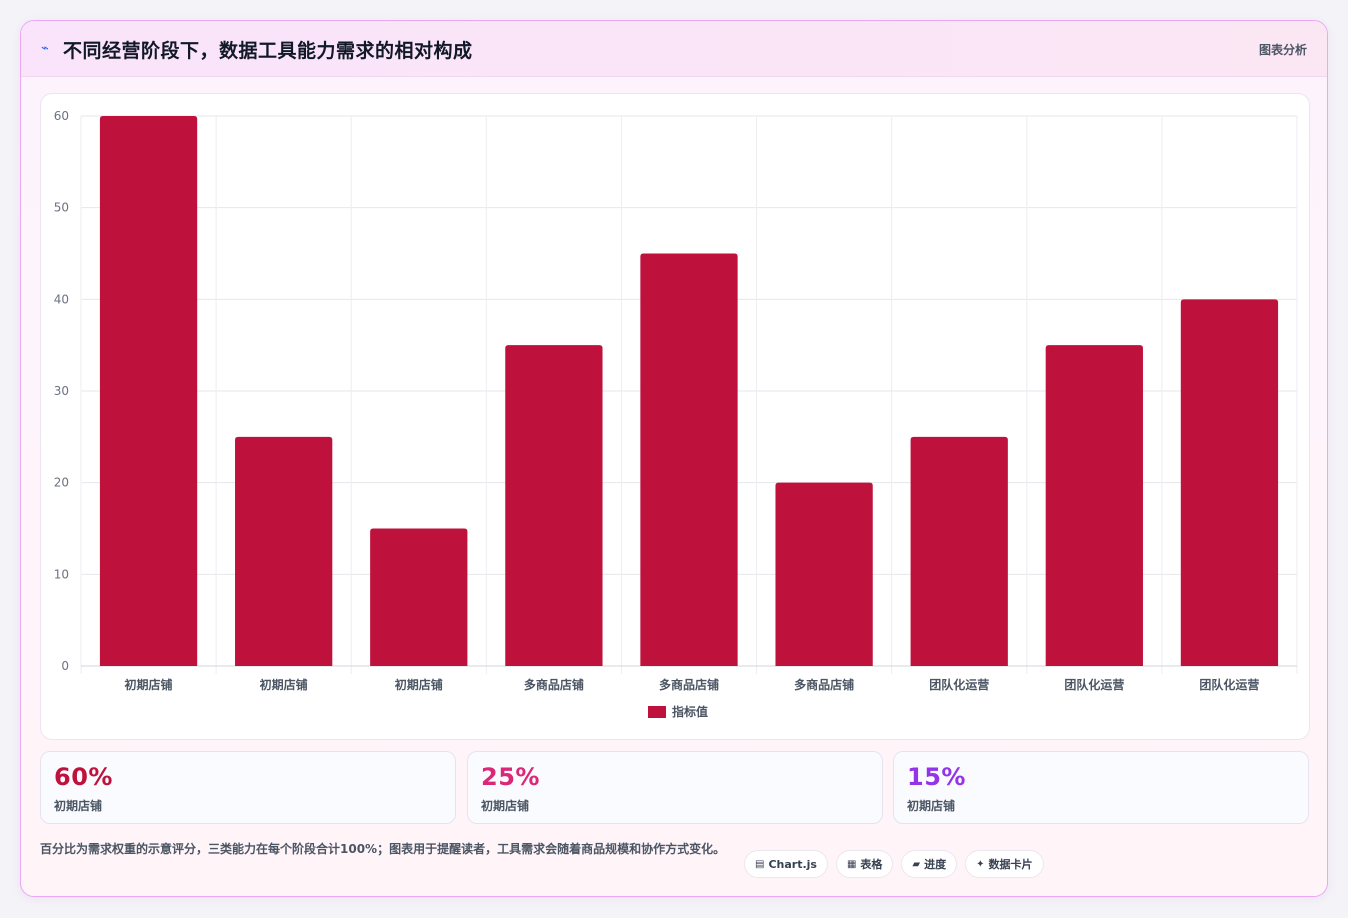 The image size is (1348, 918). What do you see at coordinates (1010, 864) in the screenshot?
I see `chip-label: 数据卡片` at bounding box center [1010, 864].